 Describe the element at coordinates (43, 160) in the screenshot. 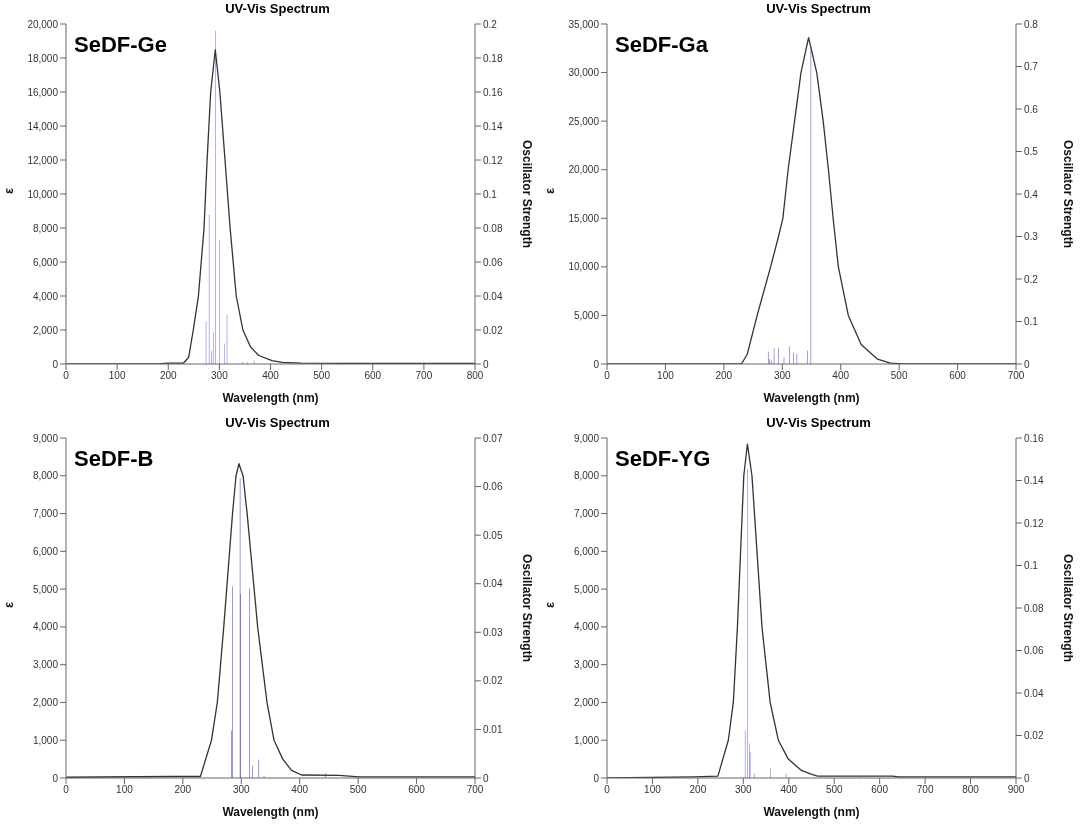

I see `y-tick-label: 12,000` at that location.